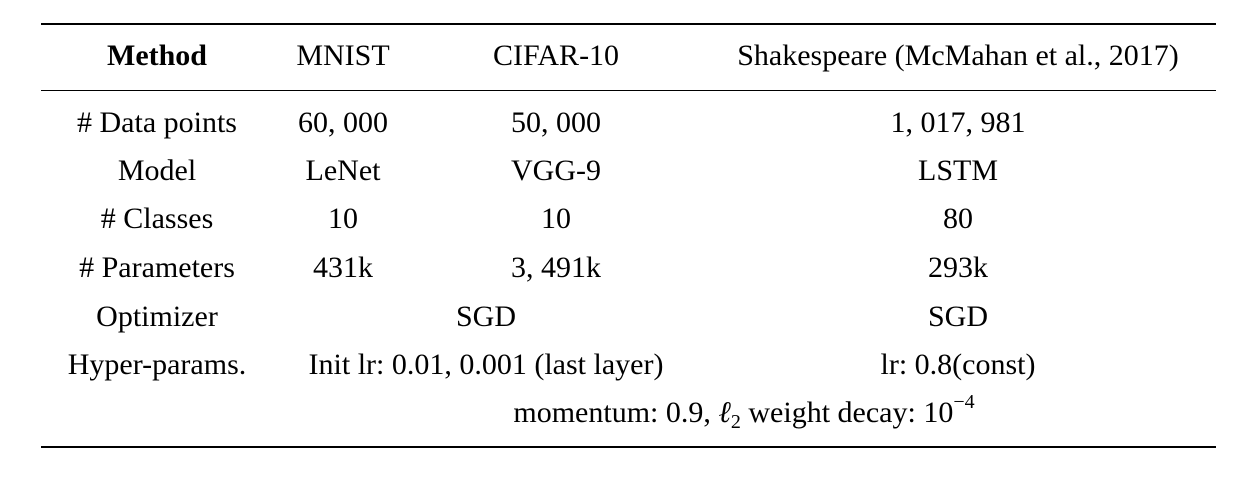 The width and height of the screenshot is (1247, 485). I want to click on ell-subscript: 2, so click(735, 422).